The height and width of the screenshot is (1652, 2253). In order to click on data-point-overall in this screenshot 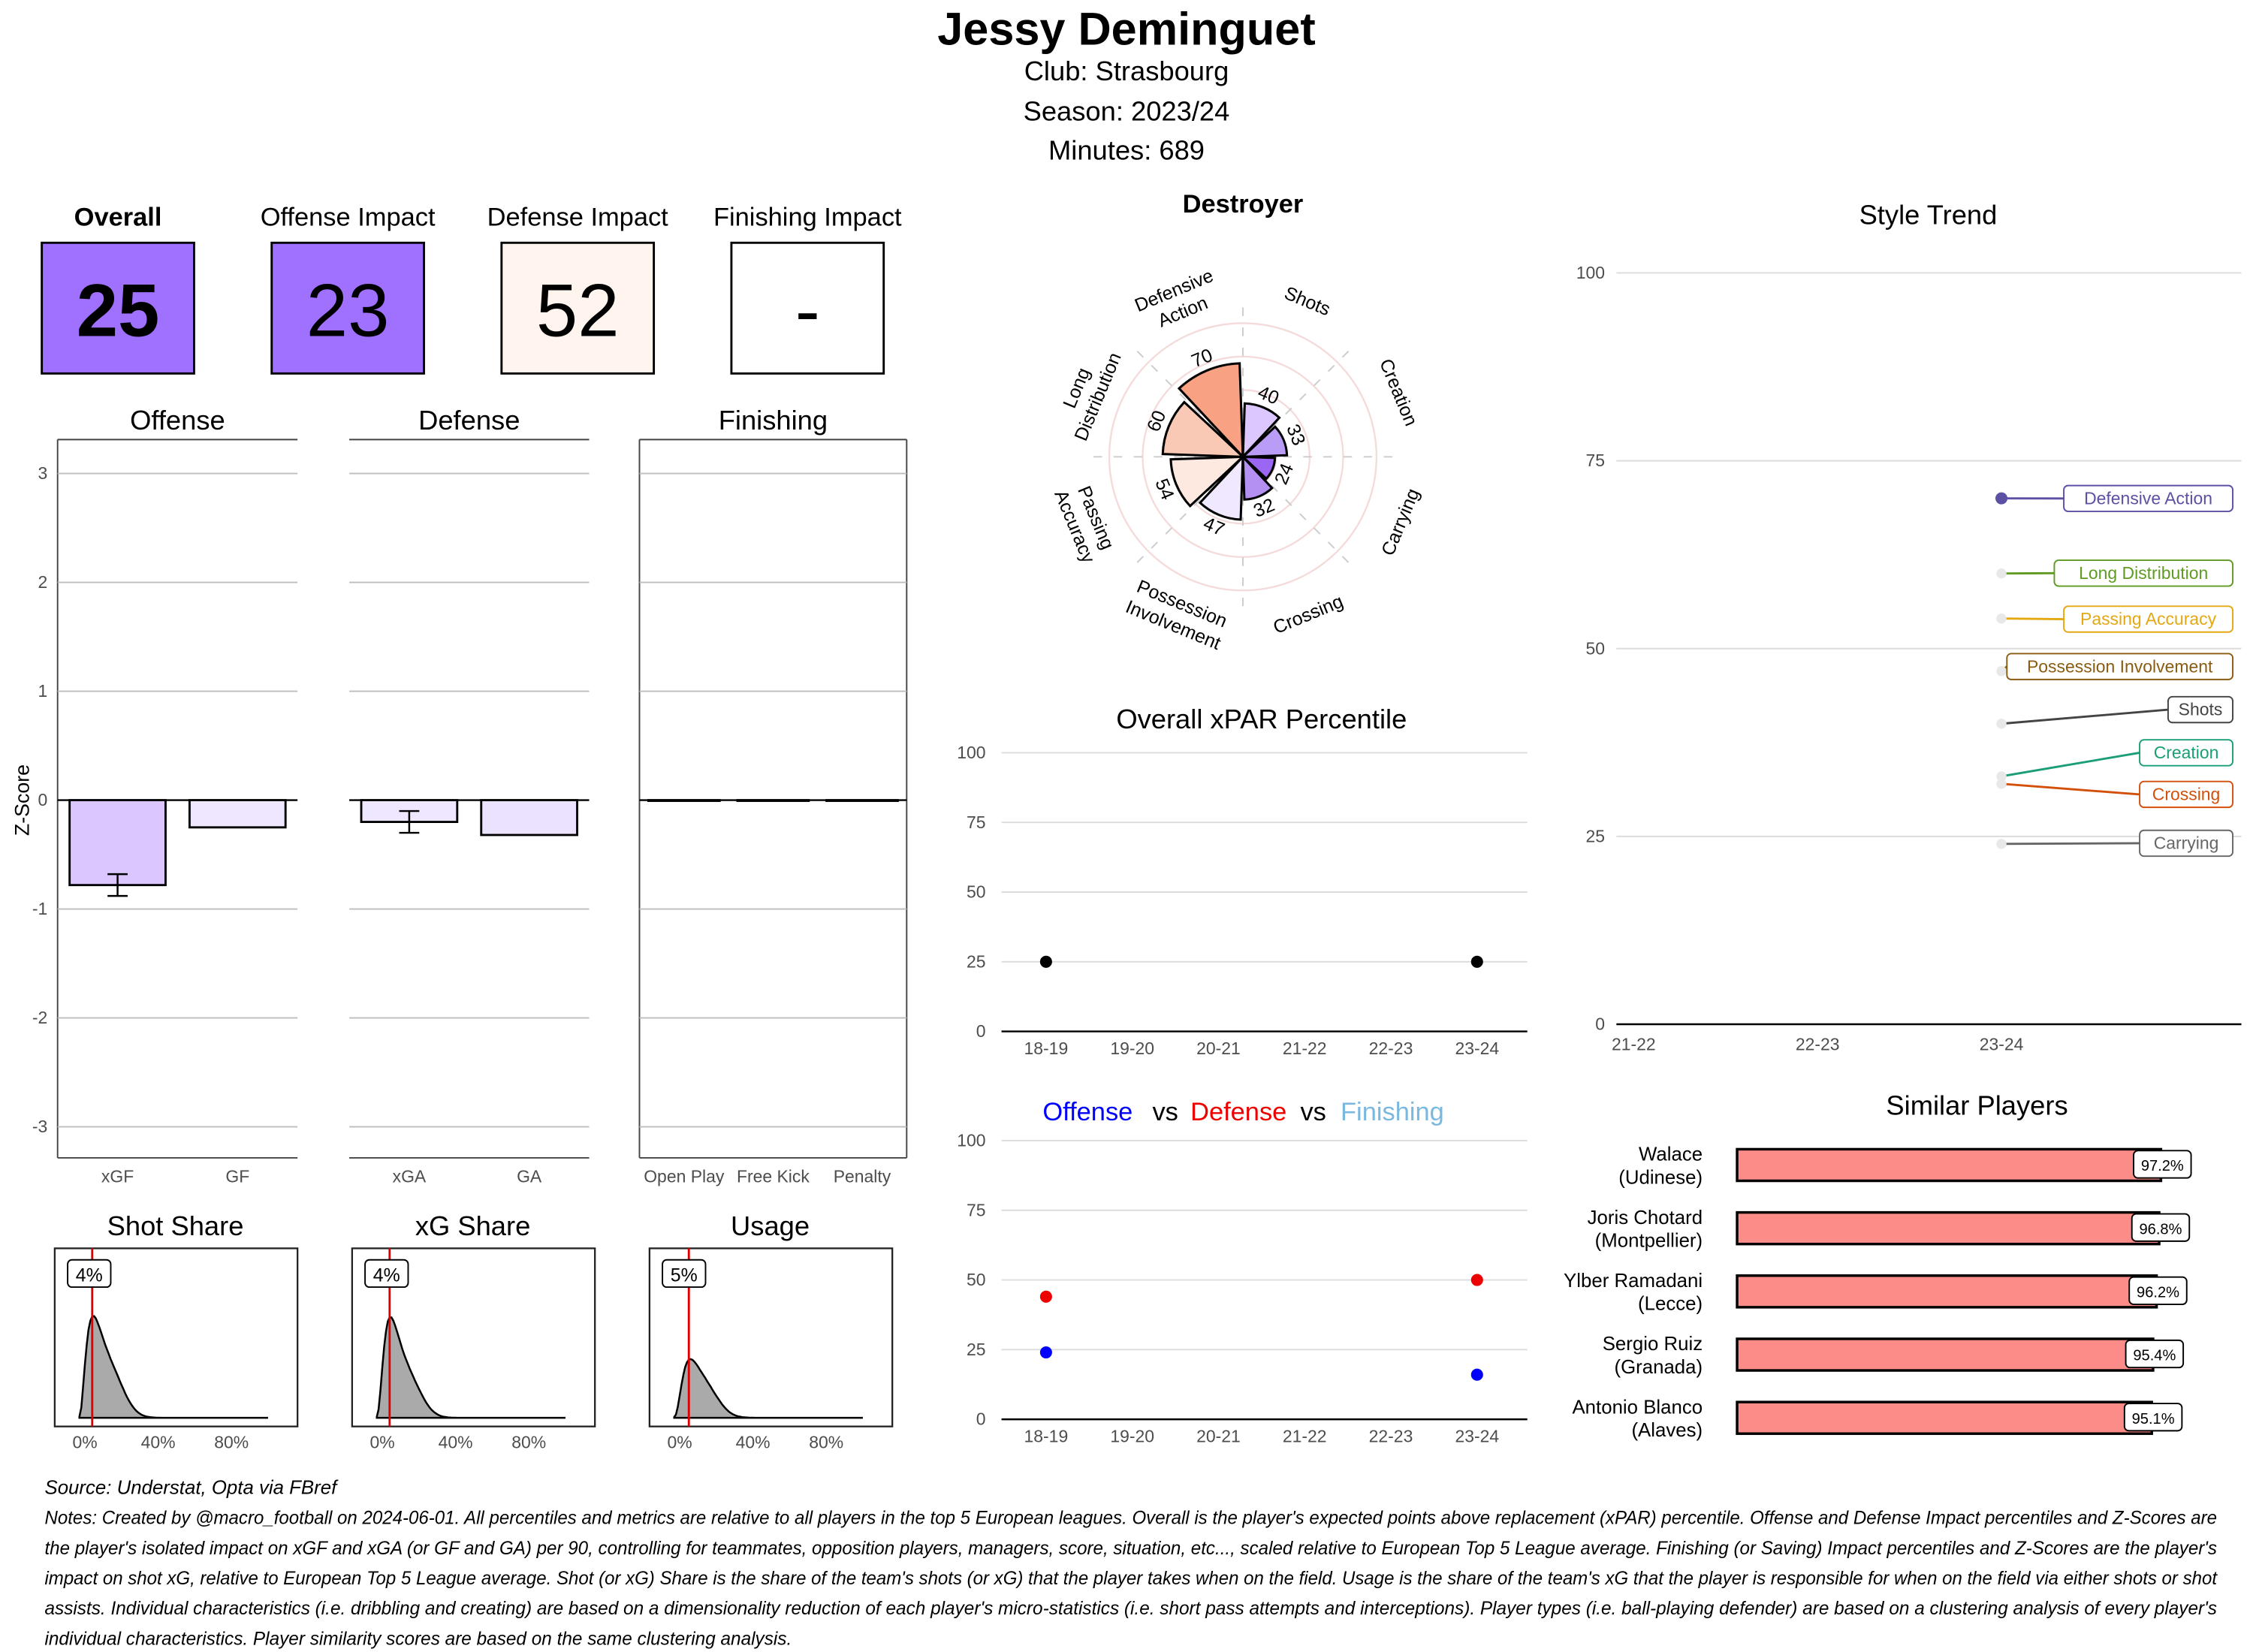, I will do `click(1045, 961)`.